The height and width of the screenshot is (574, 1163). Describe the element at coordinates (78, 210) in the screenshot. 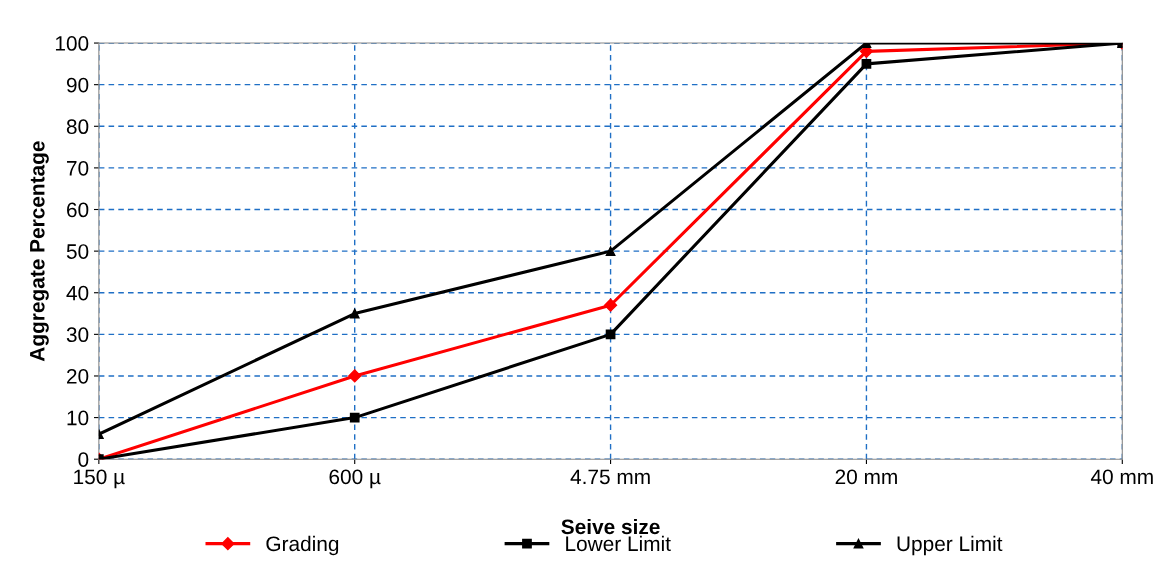

I see `y-tick-label: 60` at that location.